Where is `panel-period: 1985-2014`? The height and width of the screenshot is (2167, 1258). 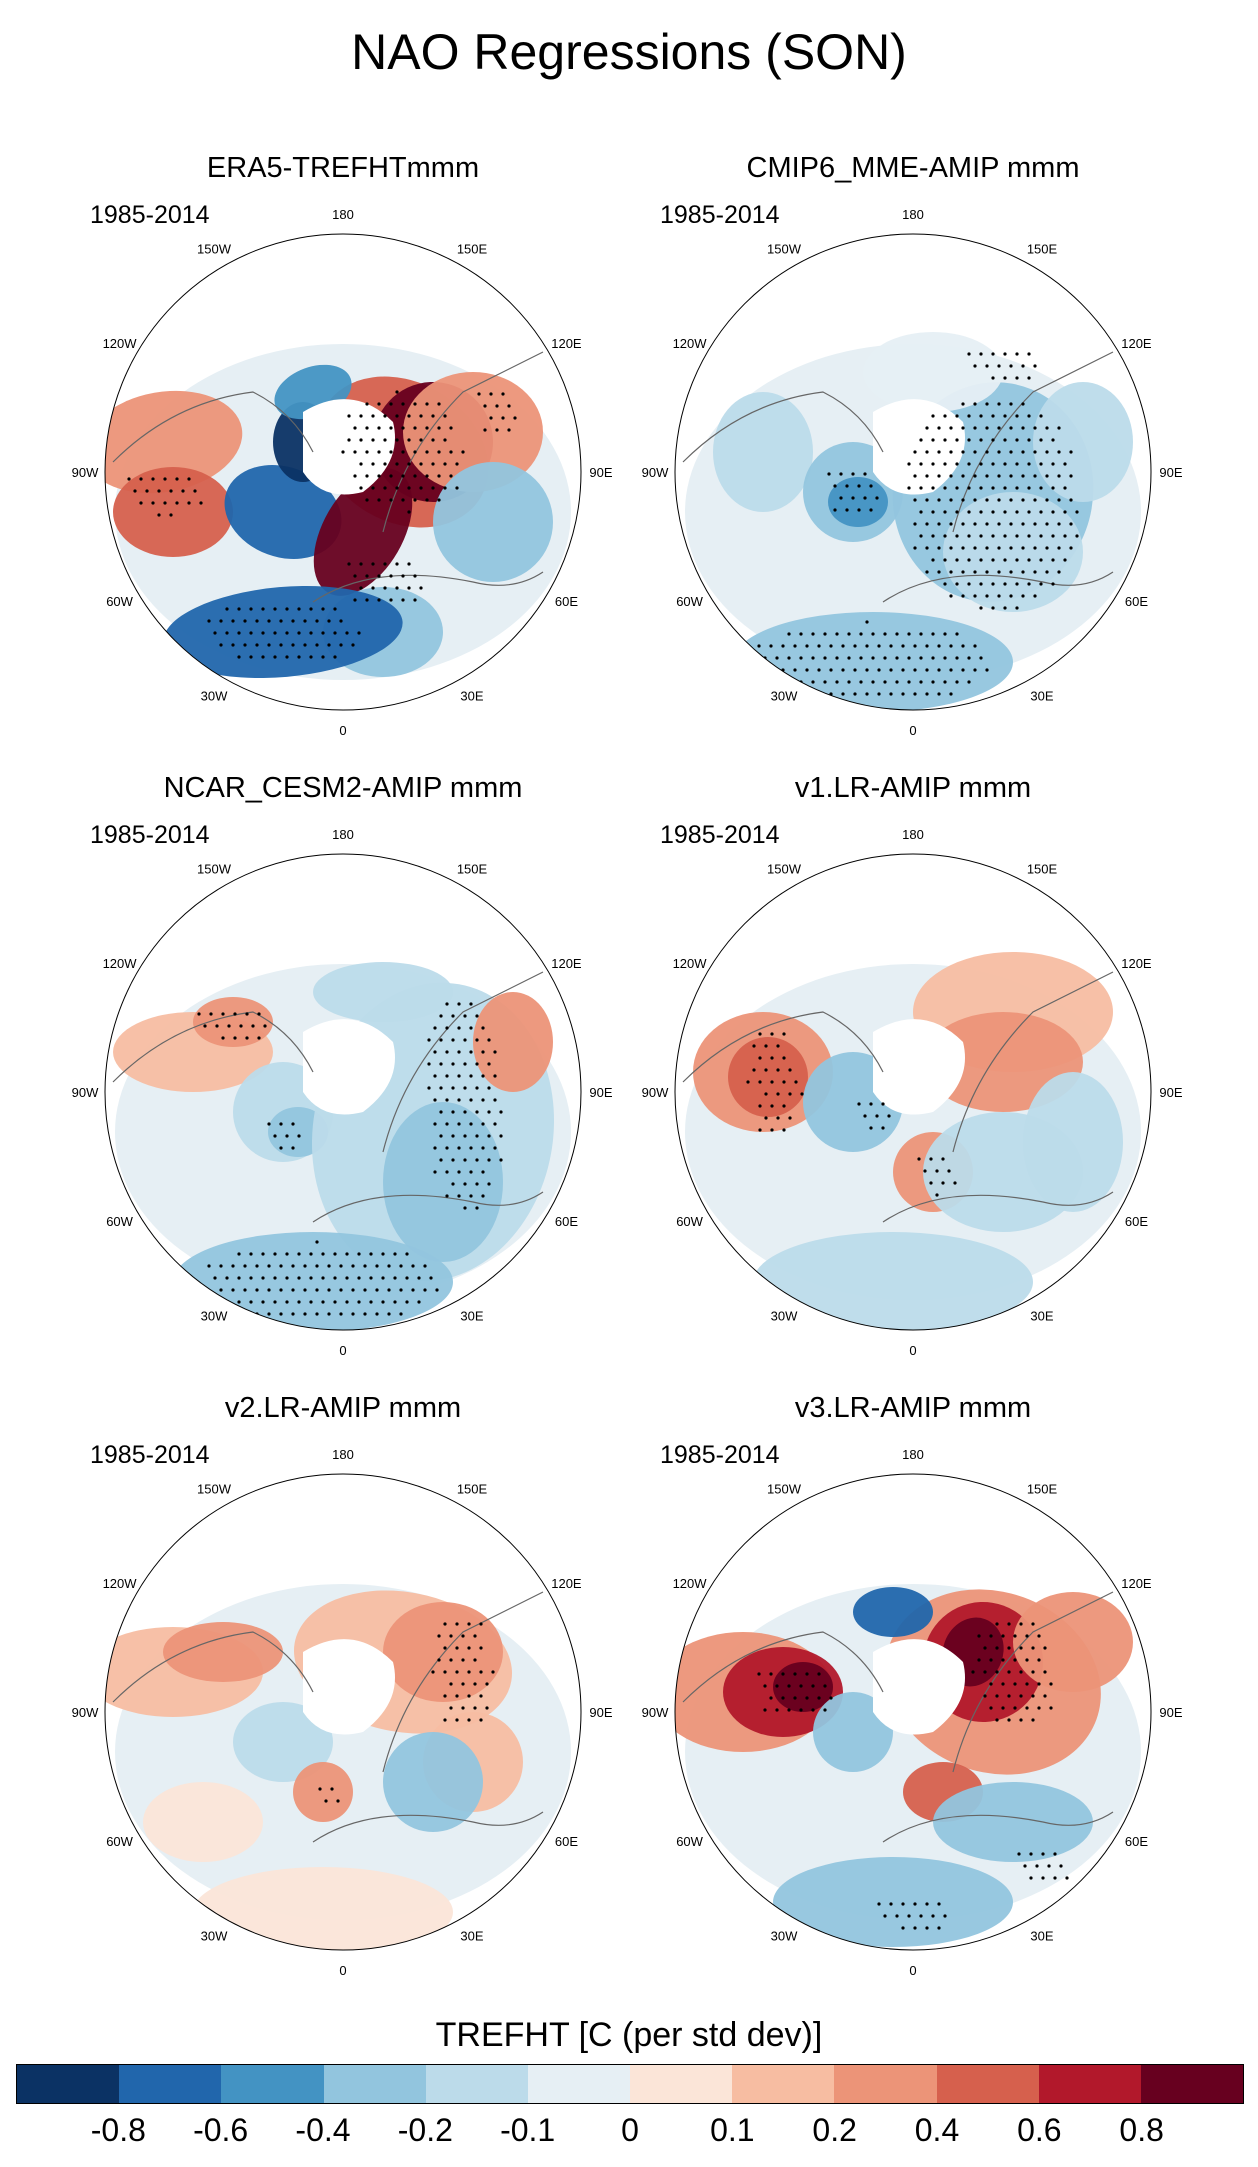 panel-period: 1985-2014 is located at coordinates (150, 1455).